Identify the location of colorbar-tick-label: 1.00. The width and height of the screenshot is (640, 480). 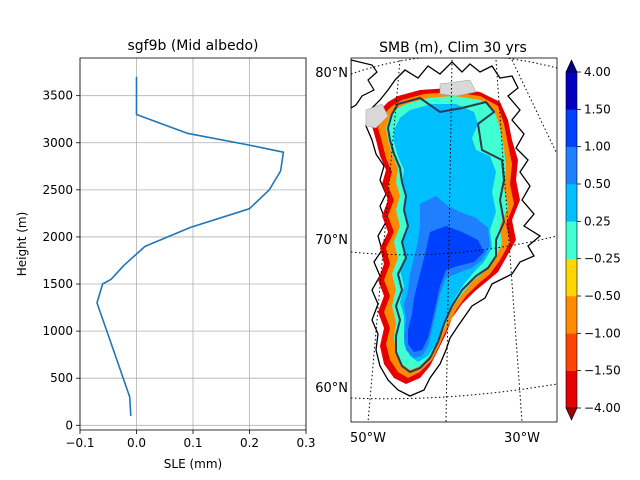
(597, 147).